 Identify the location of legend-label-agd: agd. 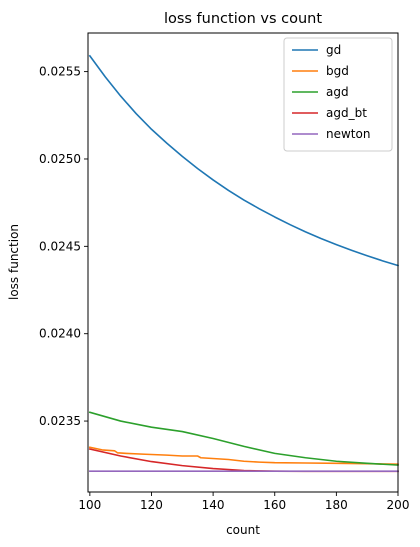
(337, 92).